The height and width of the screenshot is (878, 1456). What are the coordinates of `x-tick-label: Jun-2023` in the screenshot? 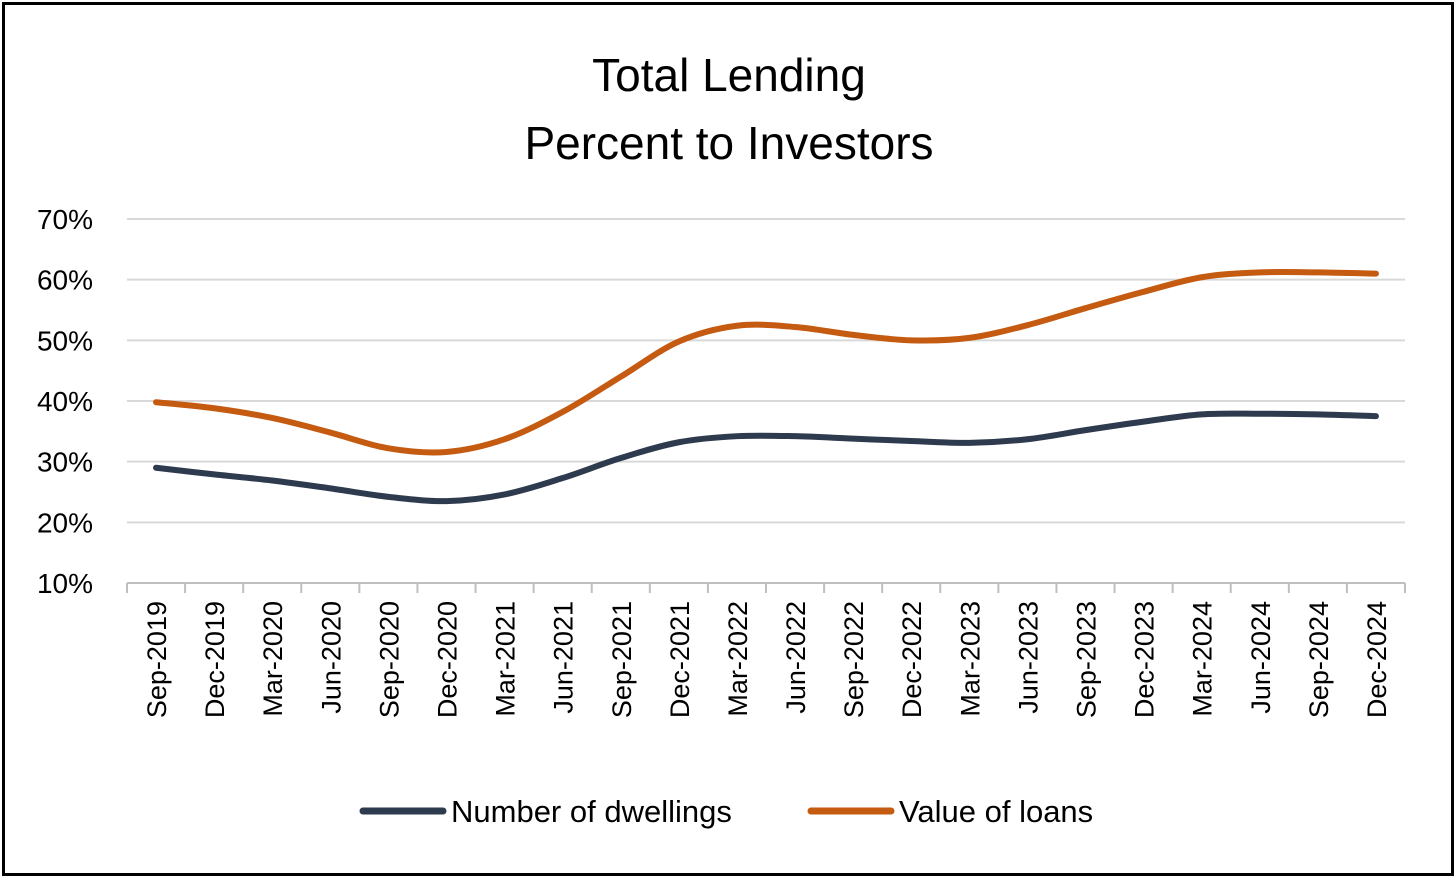 It's located at (1028, 657).